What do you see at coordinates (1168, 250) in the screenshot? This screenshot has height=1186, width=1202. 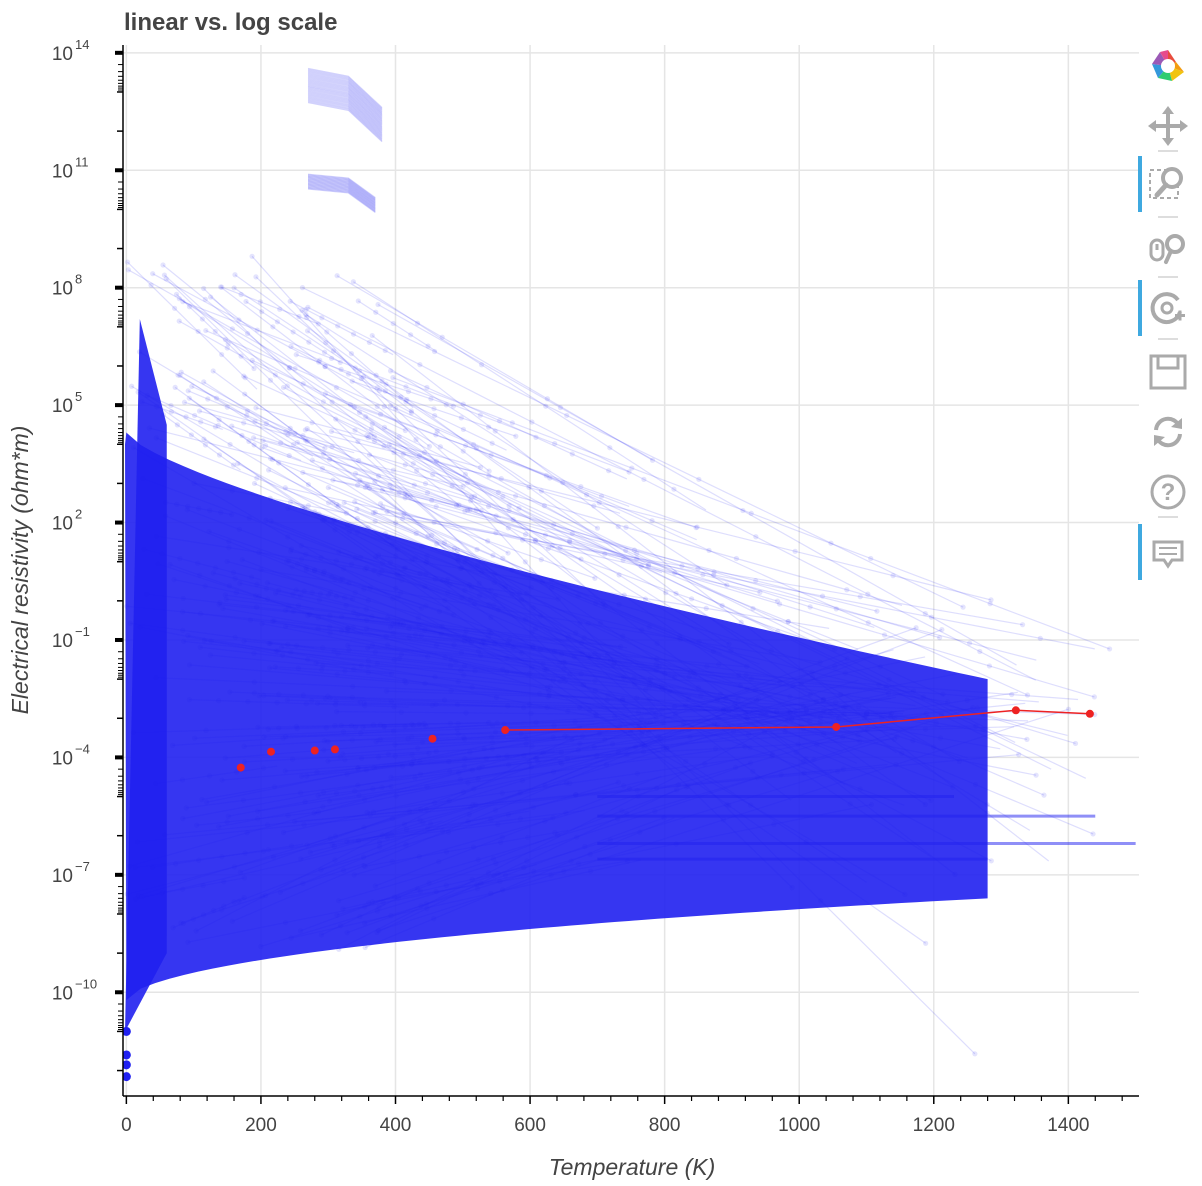 I see `wheel-zoom-button` at bounding box center [1168, 250].